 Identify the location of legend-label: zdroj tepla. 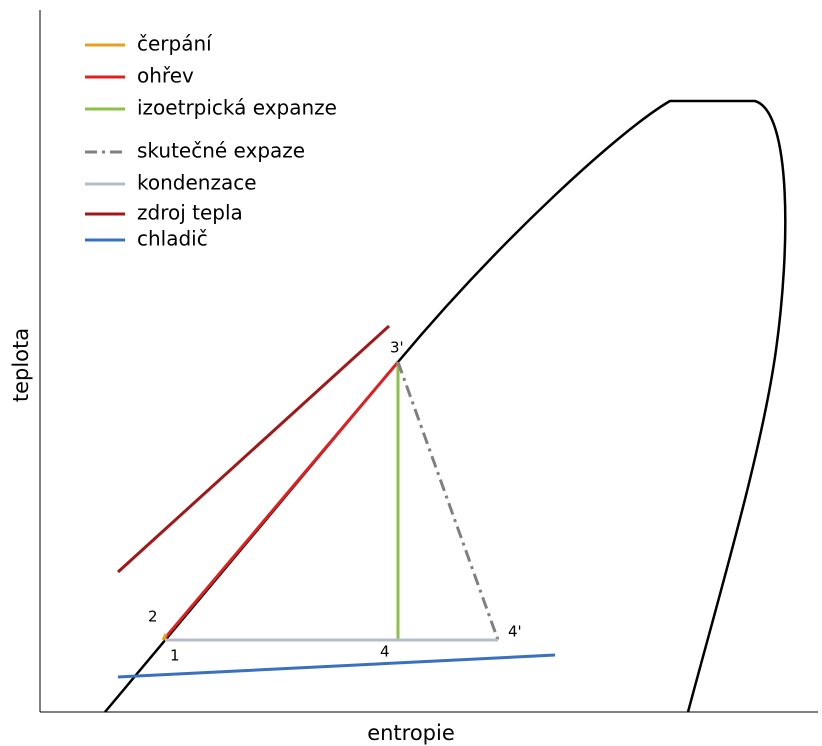
(190, 213).